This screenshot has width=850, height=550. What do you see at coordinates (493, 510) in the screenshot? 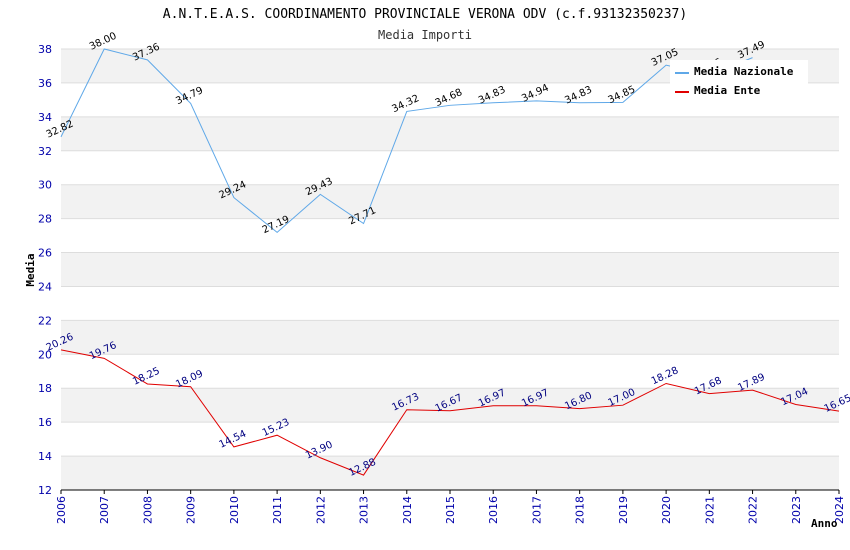
I see `x-tick-label: 2016` at bounding box center [493, 510].